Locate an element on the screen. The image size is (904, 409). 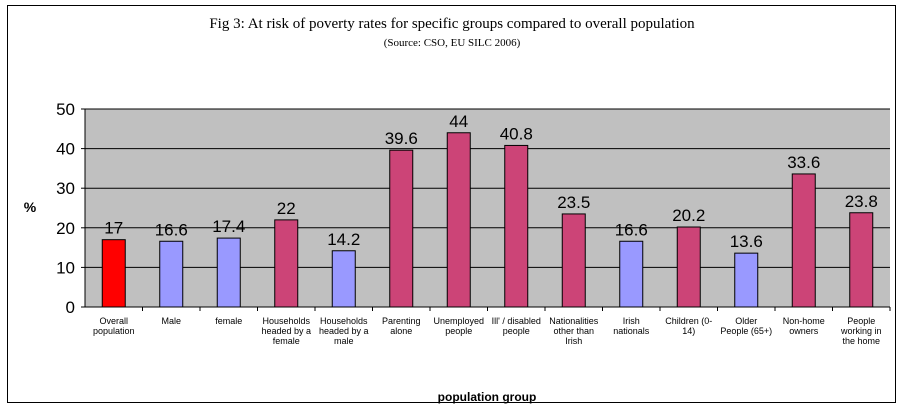
x-tick-label: Unemployed people is located at coordinates (458, 326).